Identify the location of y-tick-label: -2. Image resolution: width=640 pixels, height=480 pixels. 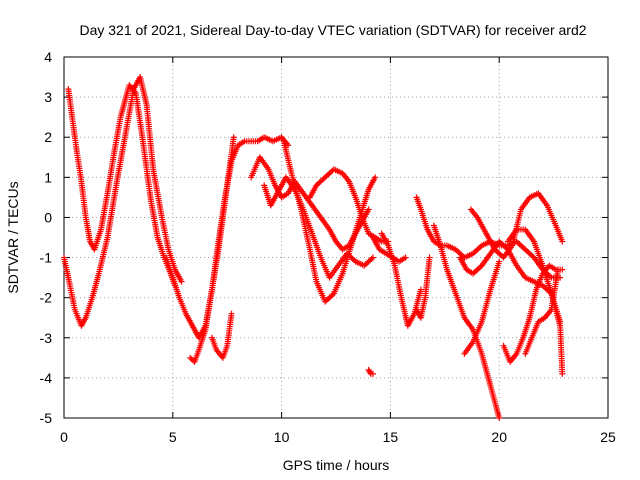
(46, 298).